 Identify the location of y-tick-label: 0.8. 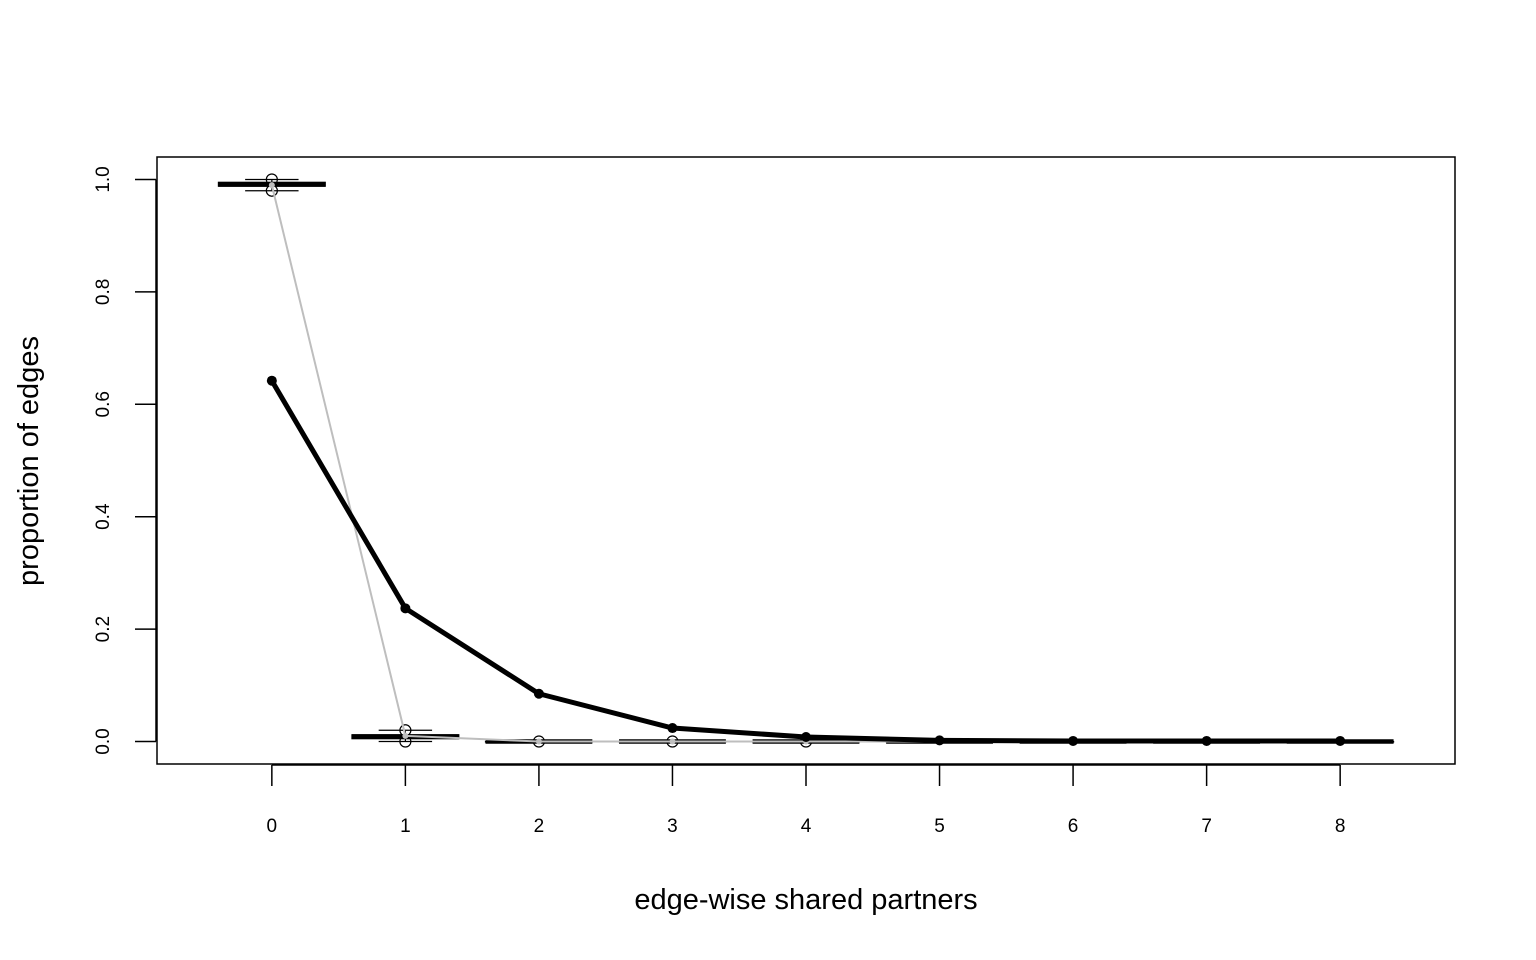
(103, 292).